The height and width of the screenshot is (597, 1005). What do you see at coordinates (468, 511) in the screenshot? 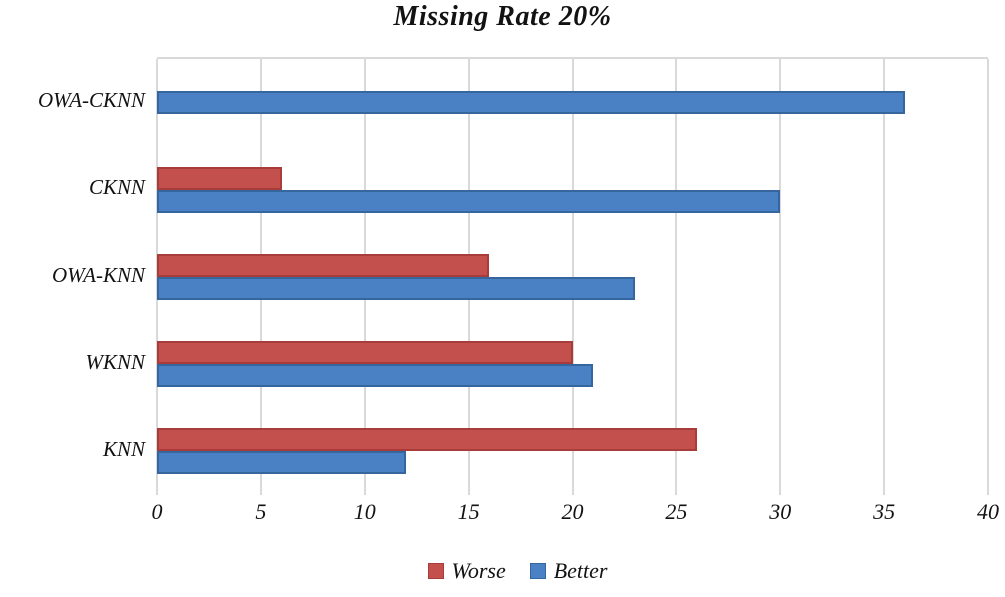
I see `x-tick-label-15: 15` at bounding box center [468, 511].